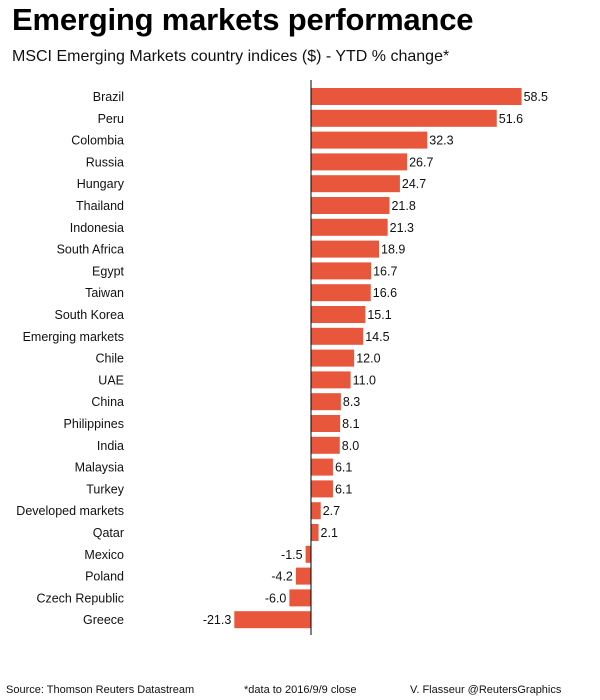 Image resolution: width=600 pixels, height=700 pixels. What do you see at coordinates (379, 315) in the screenshot?
I see `value-label: 15.1` at bounding box center [379, 315].